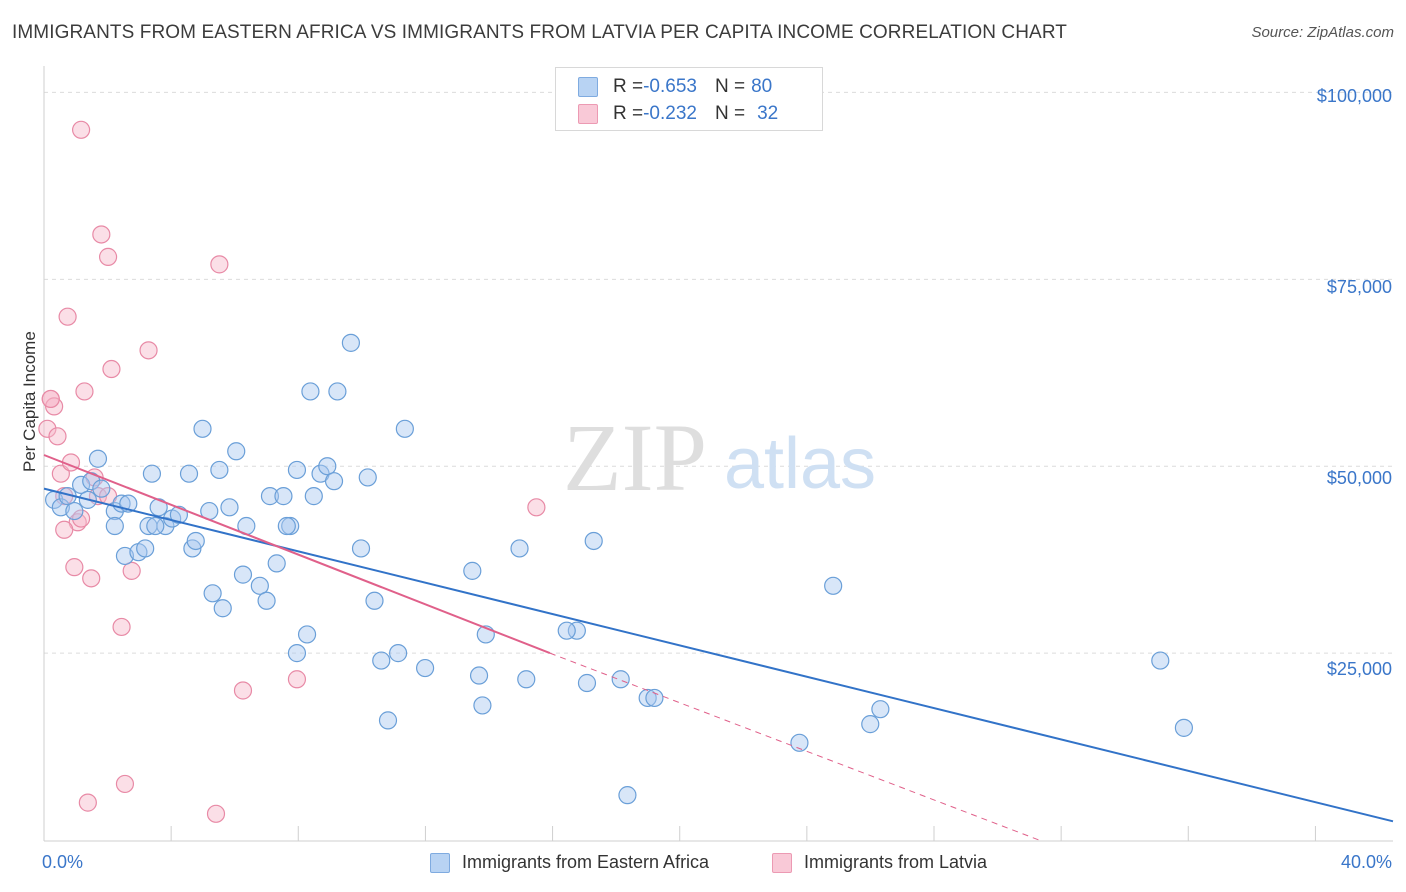 The image size is (1406, 892). I want to click on legend-n-value: 80, so click(762, 86).